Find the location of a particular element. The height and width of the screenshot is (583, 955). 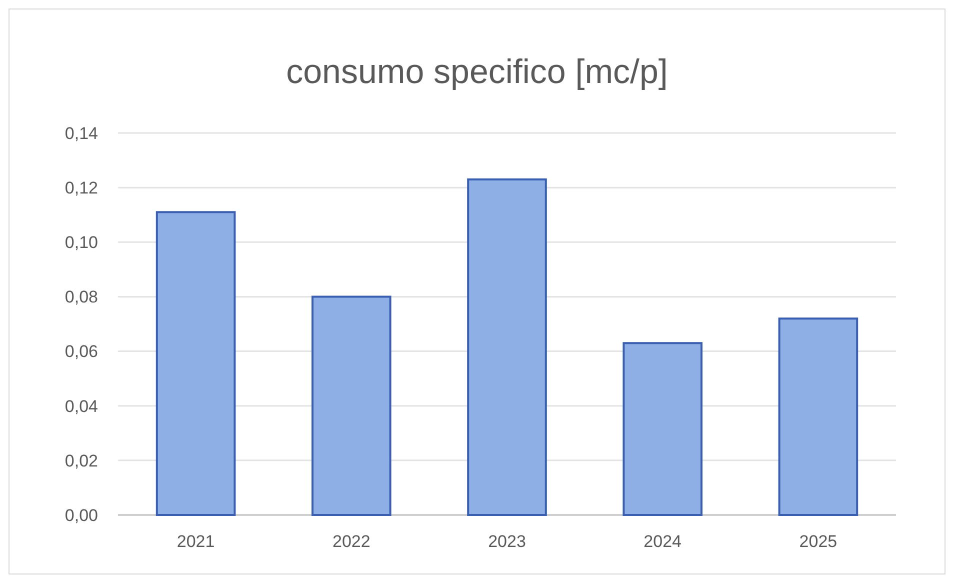

y-tick-label: 0,08 is located at coordinates (81, 297).